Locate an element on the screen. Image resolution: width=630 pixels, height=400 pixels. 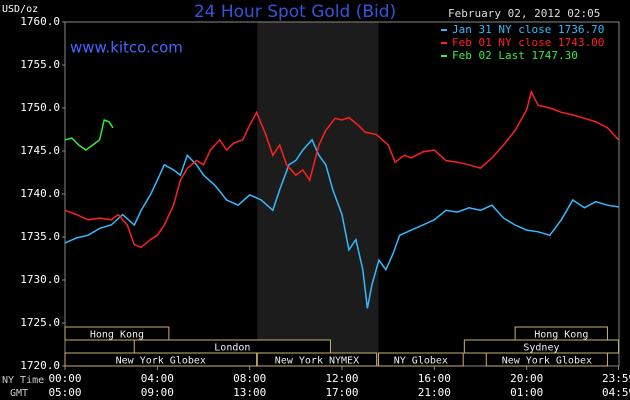
y-tick-label: 1735.0 is located at coordinates (40, 236).